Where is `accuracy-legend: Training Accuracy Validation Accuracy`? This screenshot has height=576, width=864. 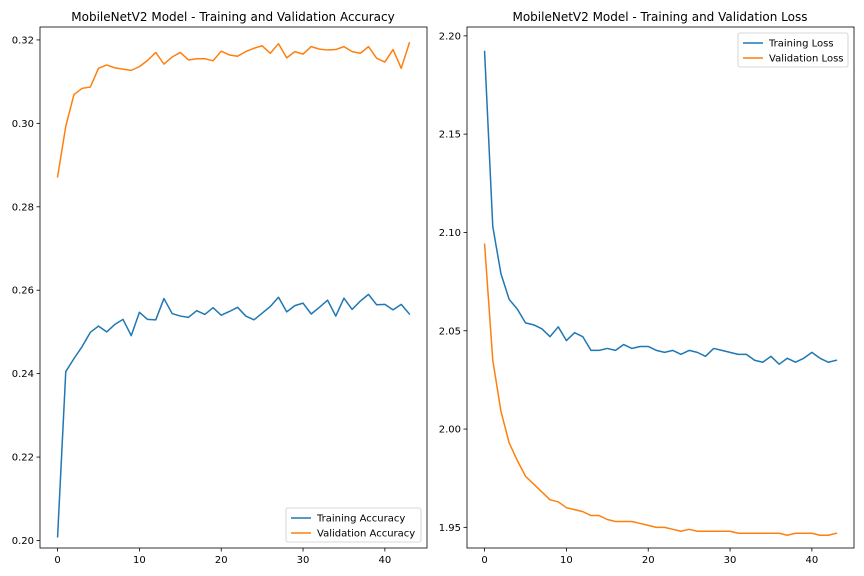 accuracy-legend: Training Accuracy Validation Accuracy is located at coordinates (353, 525).